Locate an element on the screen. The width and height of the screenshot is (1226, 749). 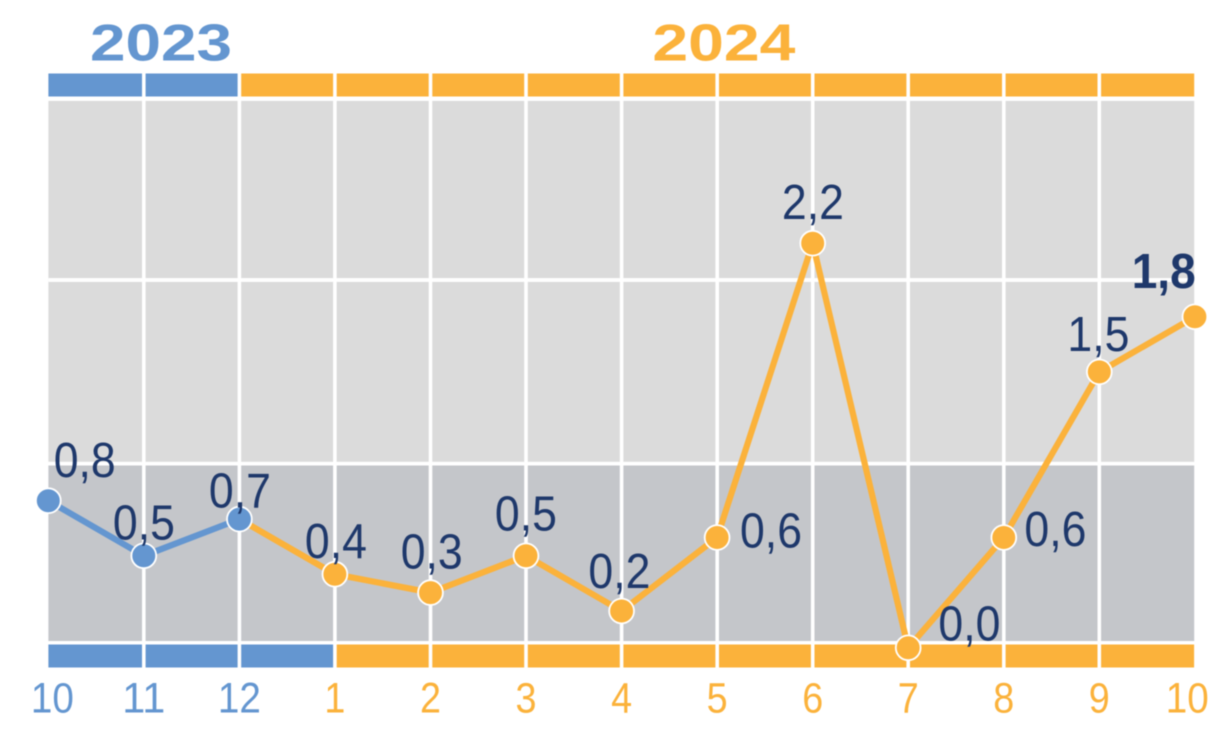
svg-text: 1 is located at coordinates (334, 699).